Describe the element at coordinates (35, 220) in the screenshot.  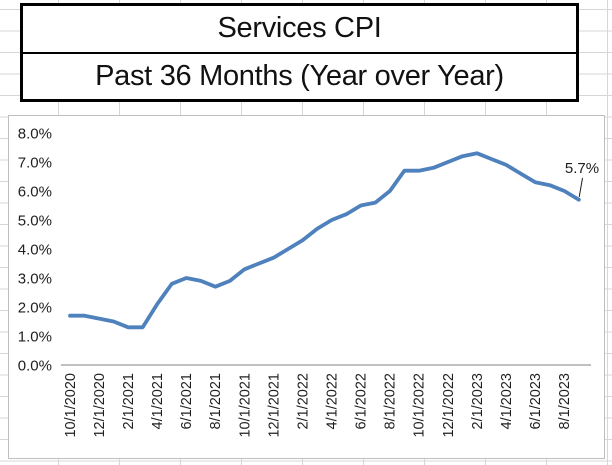
I see `y-axis-tick-label: 5.0%` at that location.